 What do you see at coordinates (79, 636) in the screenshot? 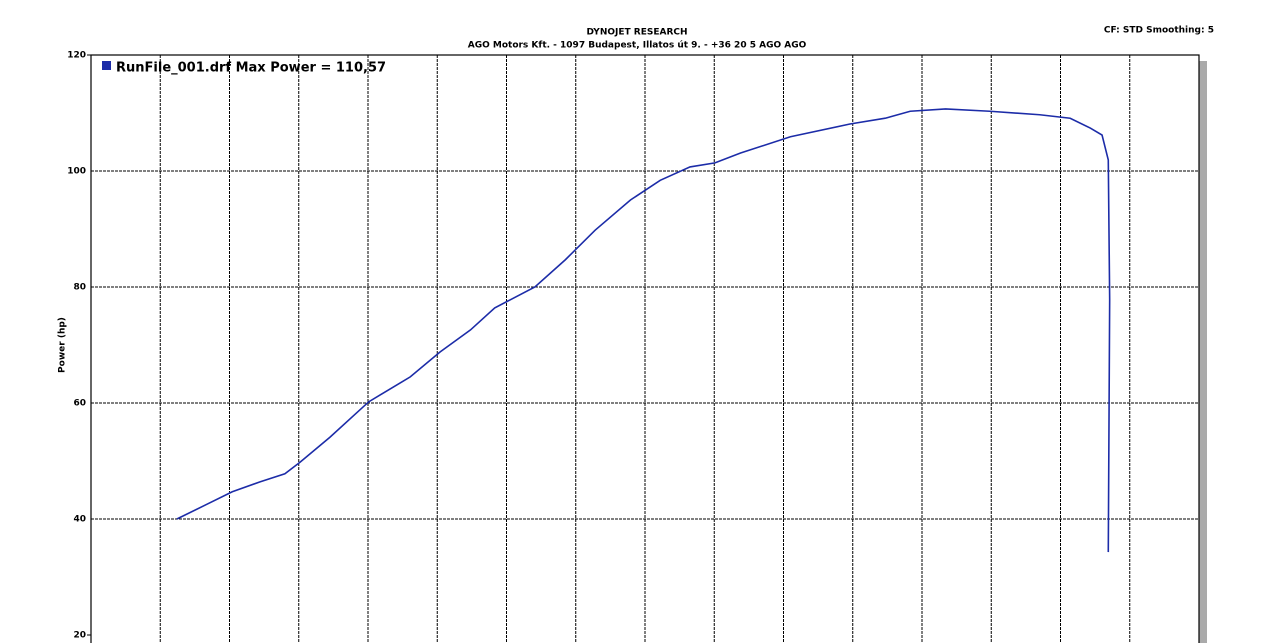
I see `y-tick-label: 20` at bounding box center [79, 636].